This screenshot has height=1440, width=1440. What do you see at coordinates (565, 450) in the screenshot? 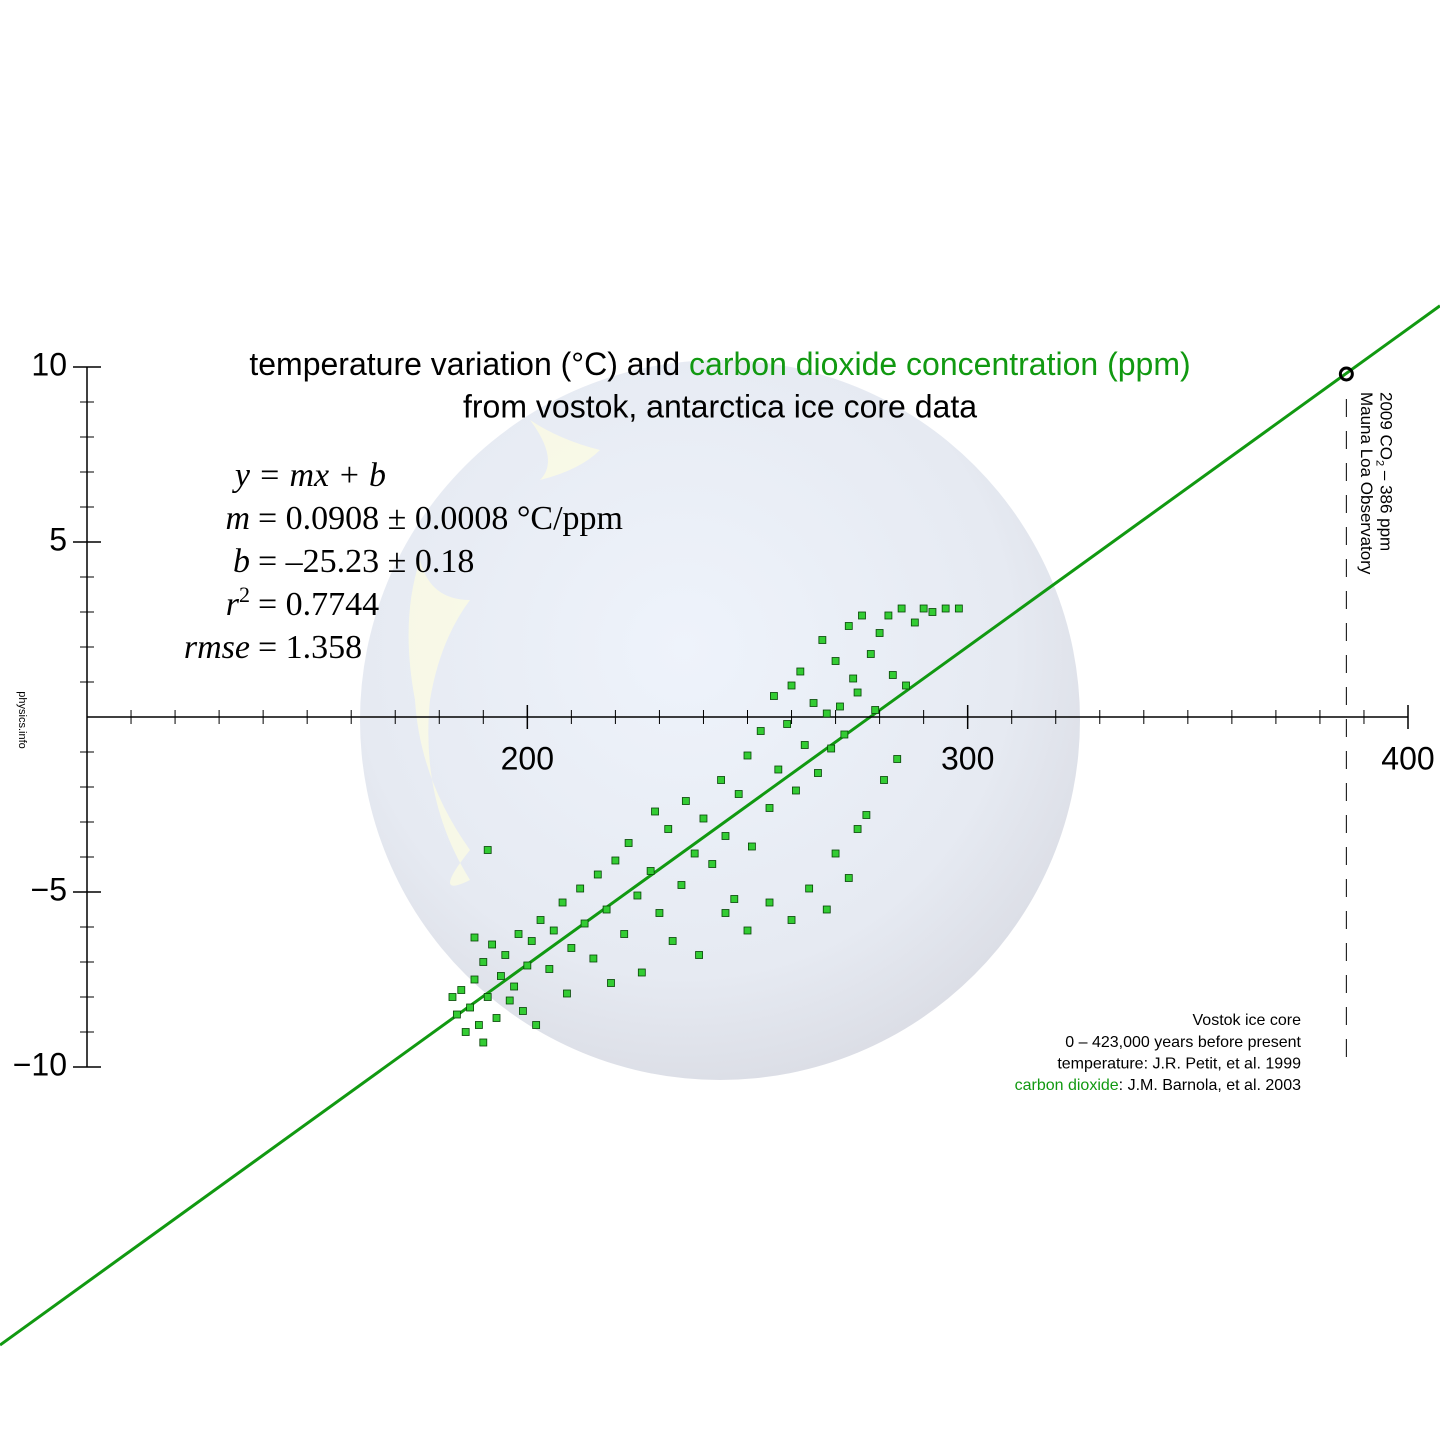
I see `globe-land` at bounding box center [565, 450].